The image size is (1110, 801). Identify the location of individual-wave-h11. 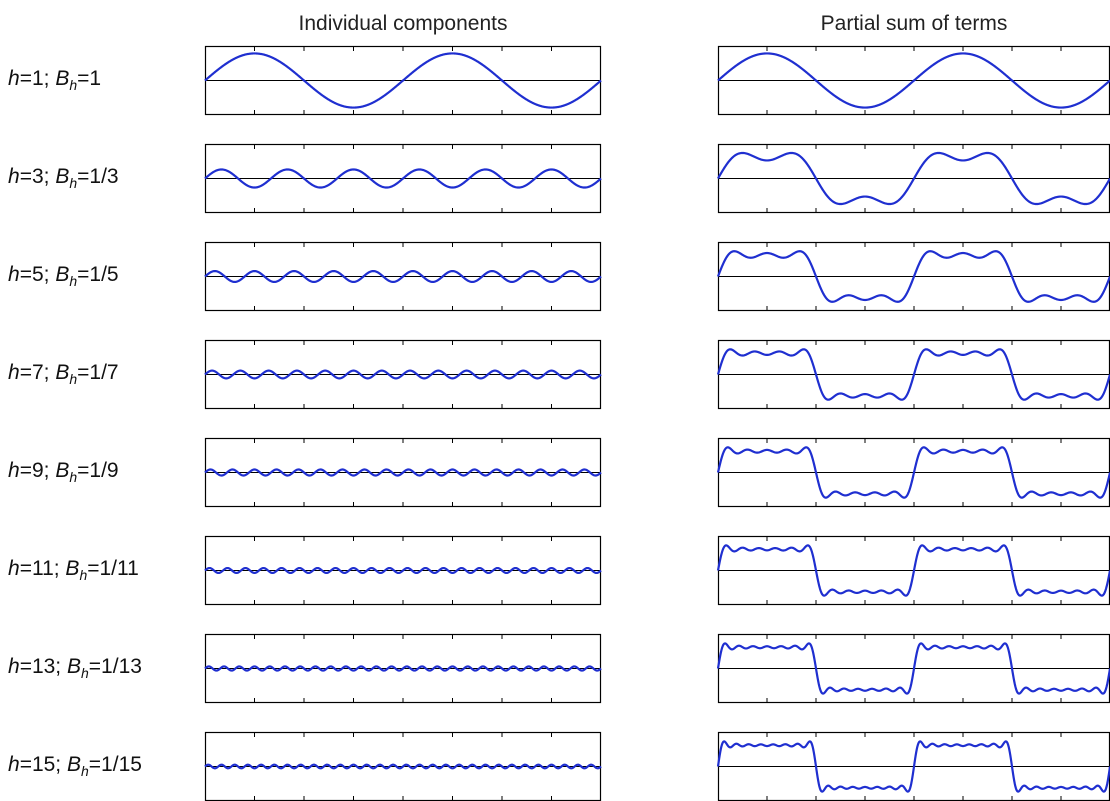
(403, 570).